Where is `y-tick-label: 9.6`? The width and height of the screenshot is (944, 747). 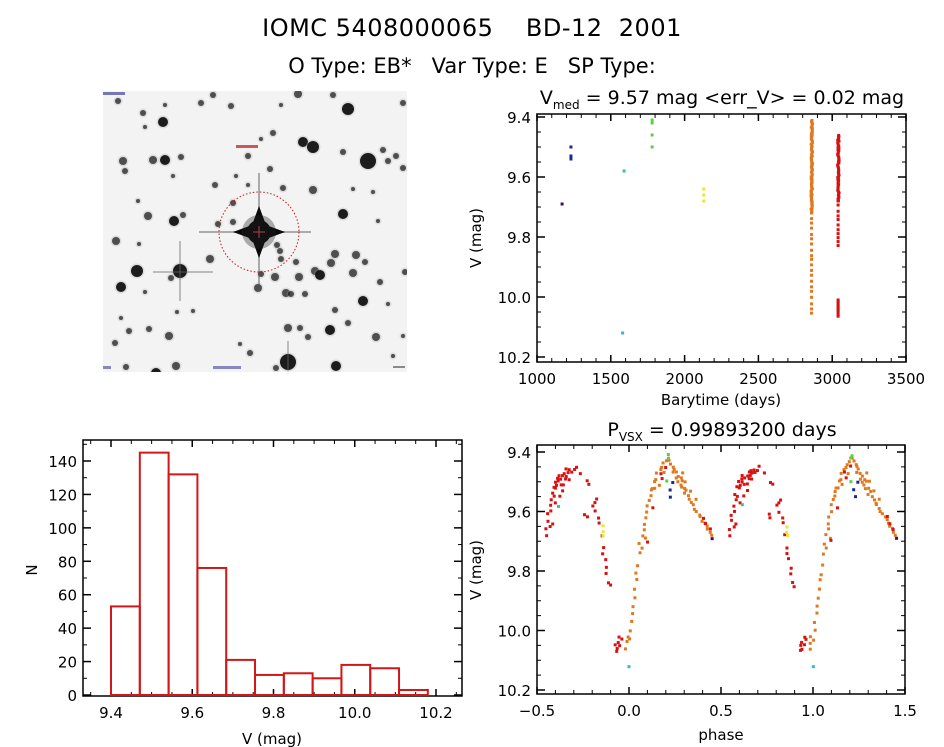
y-tick-label: 9.6 is located at coordinates (519, 513).